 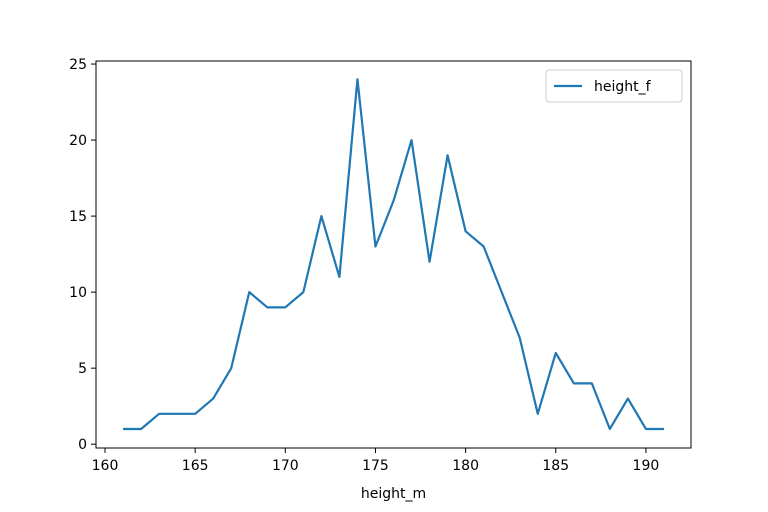 I want to click on y-axis: 0 5 10 15 20 25, so click(x=82, y=255).